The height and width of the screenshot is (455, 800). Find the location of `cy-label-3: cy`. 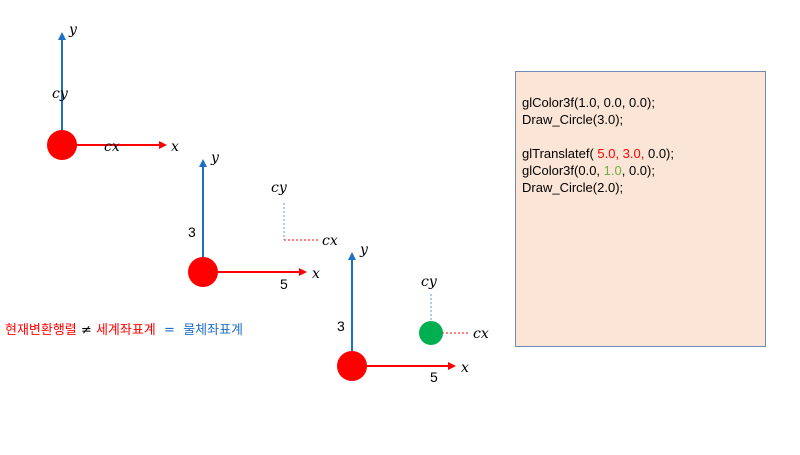

cy-label-3: cy is located at coordinates (429, 282).